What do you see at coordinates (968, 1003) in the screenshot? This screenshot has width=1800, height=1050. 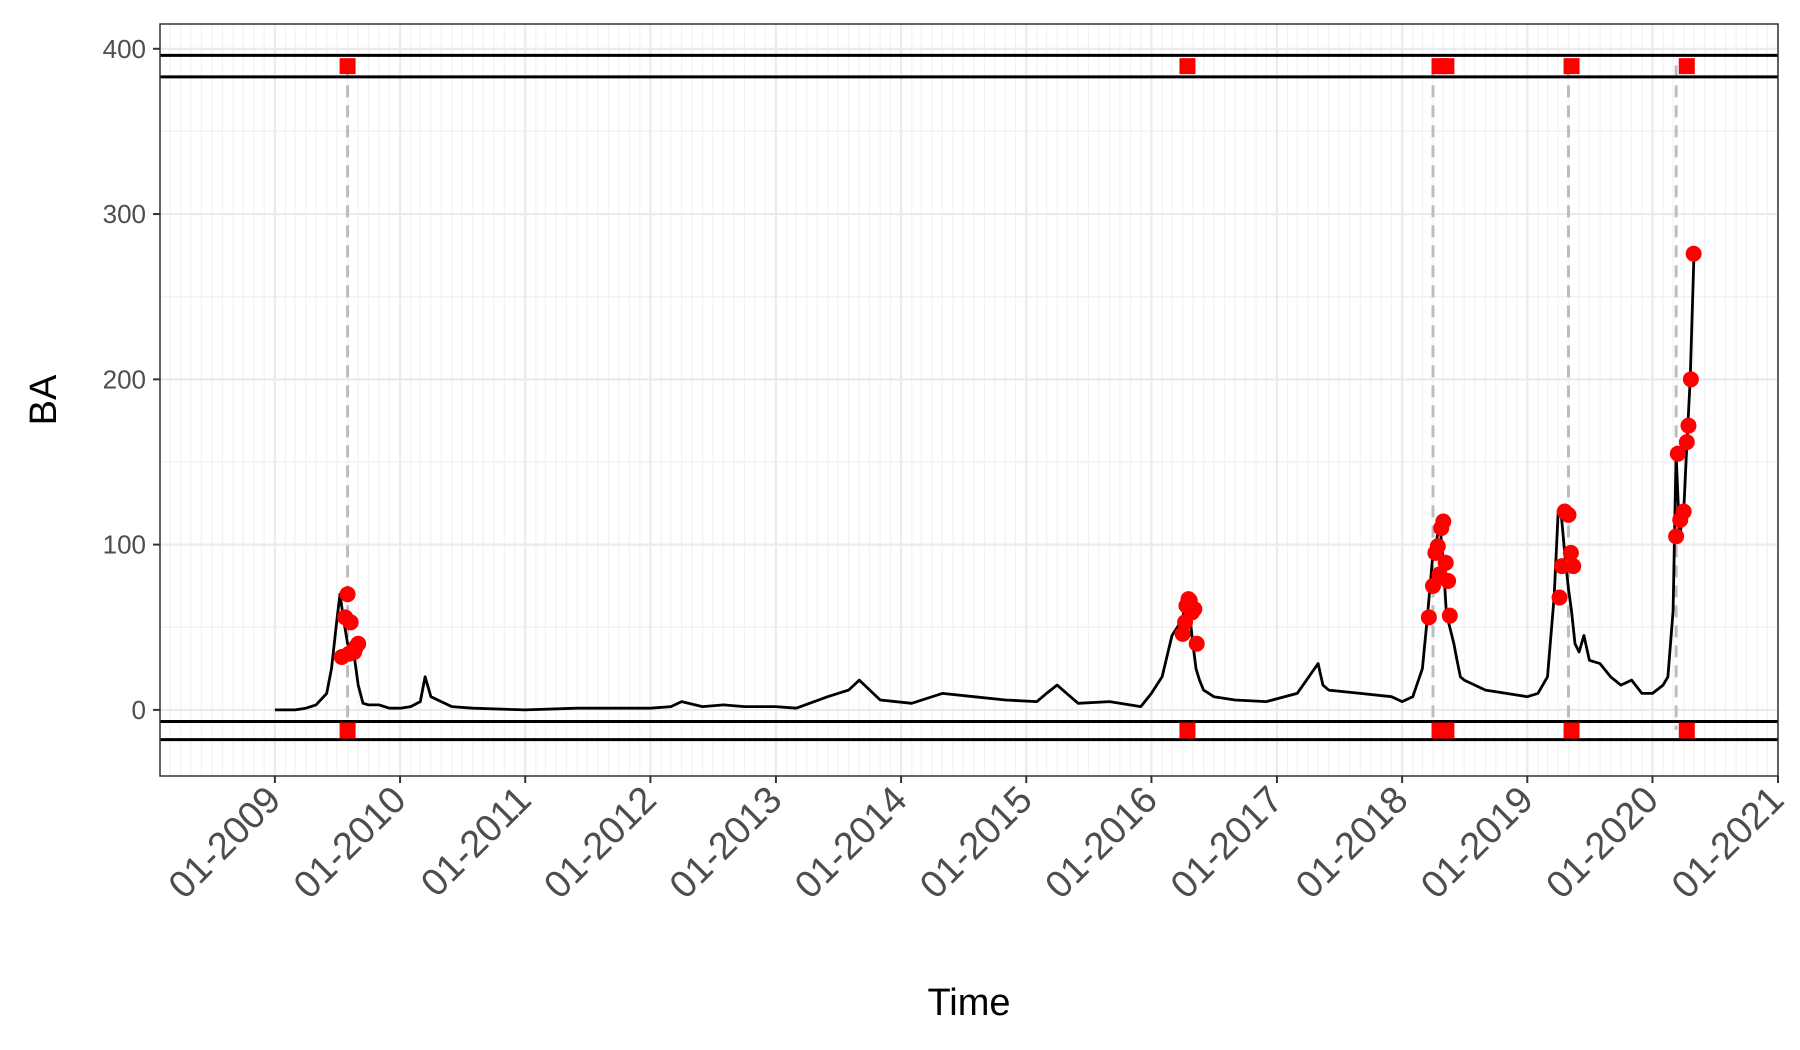 I see `x-axis-title: Time` at bounding box center [968, 1003].